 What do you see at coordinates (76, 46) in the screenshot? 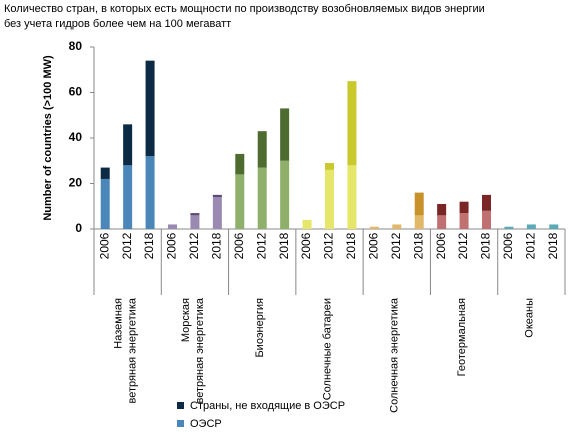
I see `y-tick-label: 80` at bounding box center [76, 46].